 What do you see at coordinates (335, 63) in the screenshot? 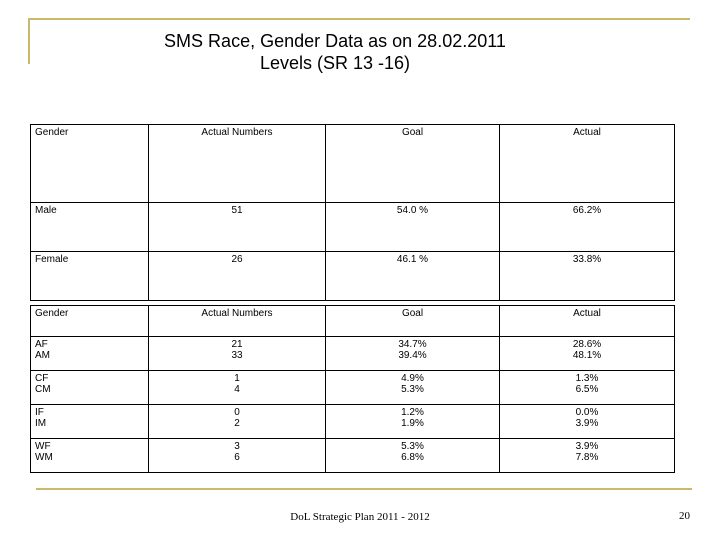
I see `title-line-2: Levels (SR 13 -16)` at bounding box center [335, 63].